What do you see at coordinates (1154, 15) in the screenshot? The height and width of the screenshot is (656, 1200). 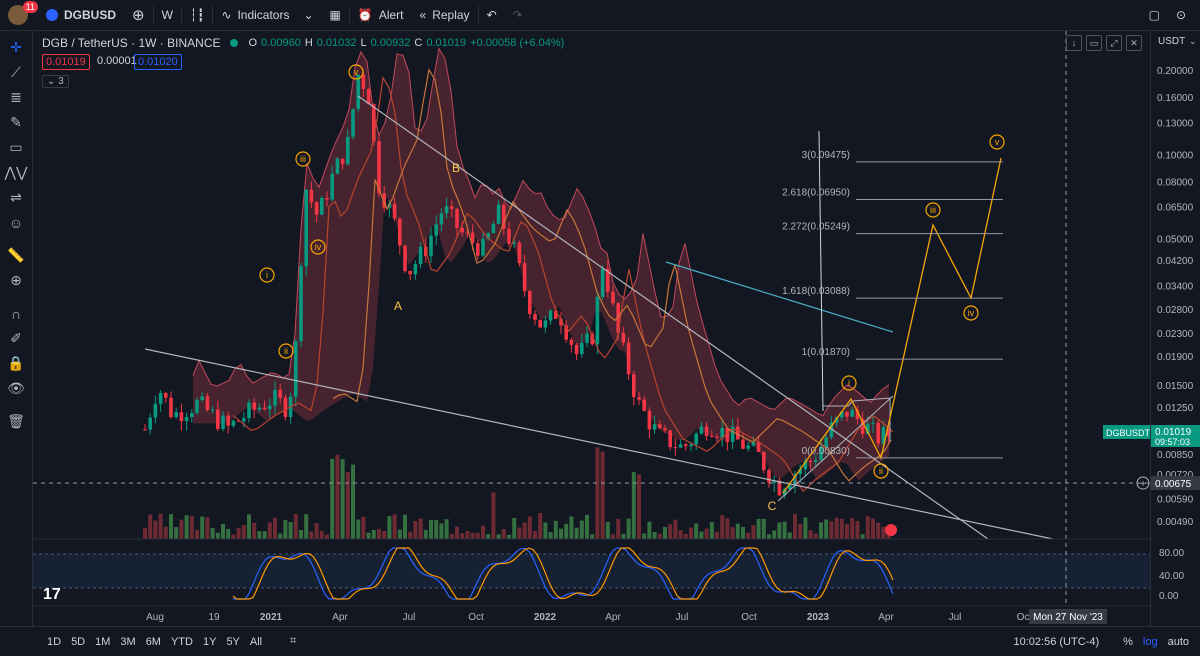 I see `fullscreen-button: ▢` at bounding box center [1154, 15].